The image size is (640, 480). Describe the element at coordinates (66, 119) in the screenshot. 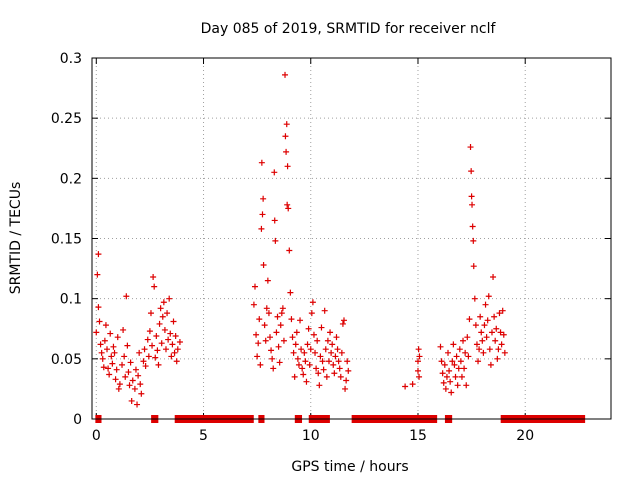

I see `y-tick-label: 0.25` at that location.